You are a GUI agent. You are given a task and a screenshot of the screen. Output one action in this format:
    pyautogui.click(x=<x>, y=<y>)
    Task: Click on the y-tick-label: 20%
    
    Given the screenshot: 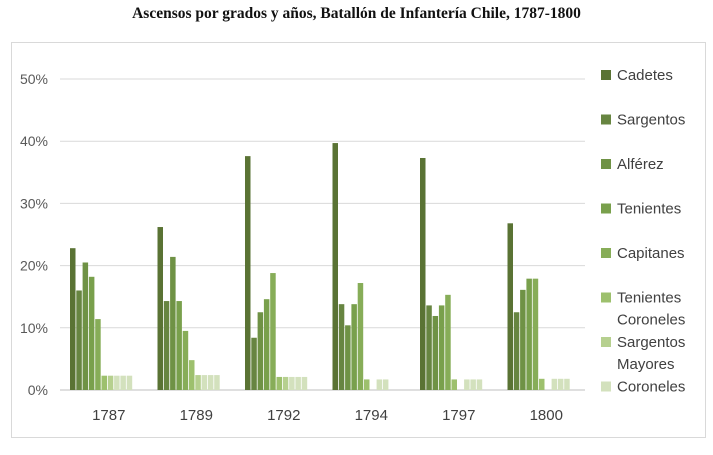 What is the action you would take?
    pyautogui.click(x=34, y=266)
    